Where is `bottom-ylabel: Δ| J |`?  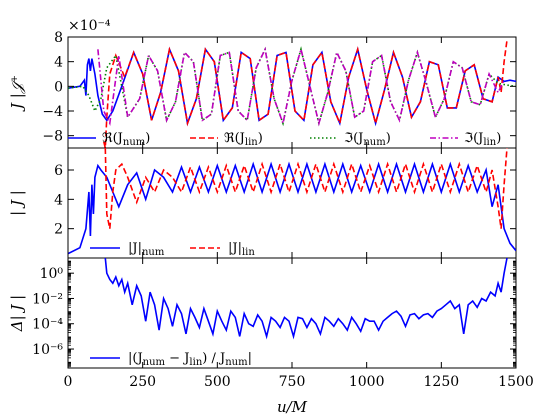
bottom-ylabel: Δ| J | is located at coordinates (17, 314).